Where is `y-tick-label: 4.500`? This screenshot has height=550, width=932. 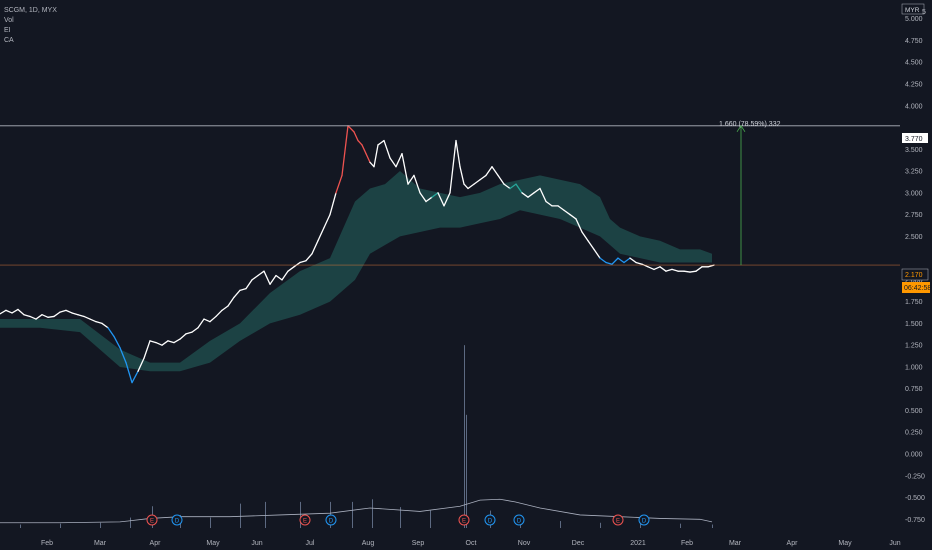
y-tick-label: 4.500 is located at coordinates (914, 63).